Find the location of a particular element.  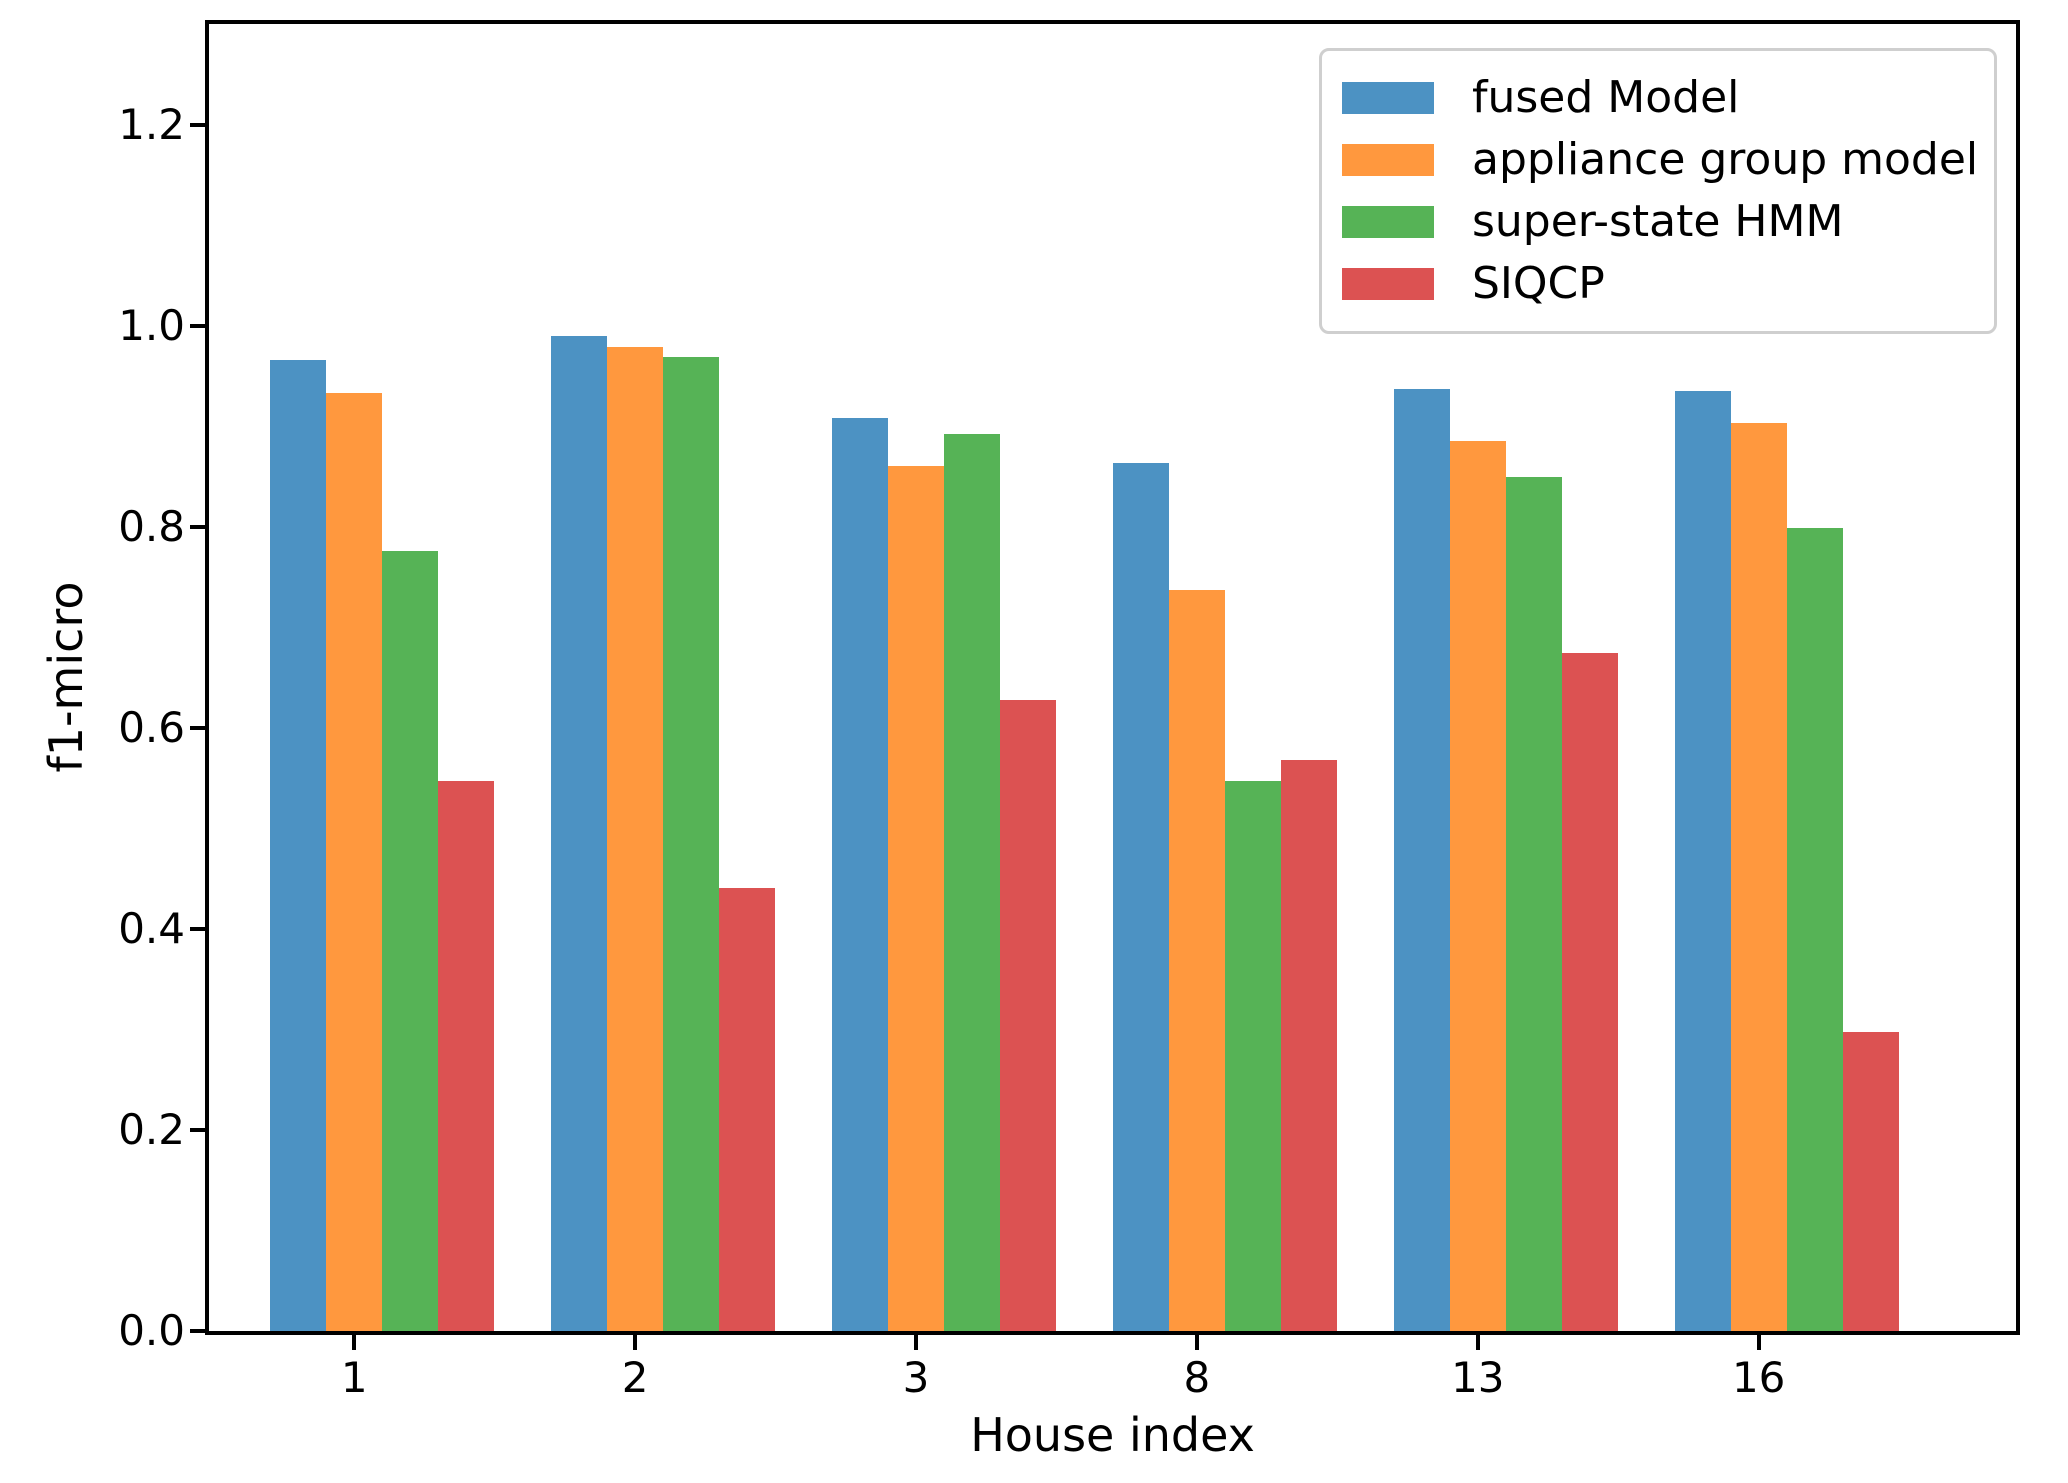

y-tick-label-0.2: 0.2 is located at coordinates (151, 1129).